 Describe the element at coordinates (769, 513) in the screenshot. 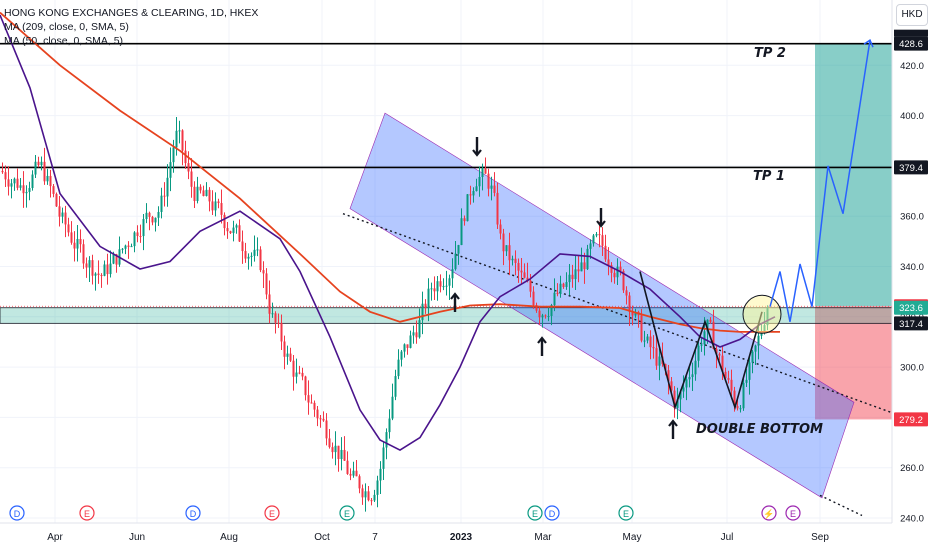

I see `split-marker-icon: ⚡` at that location.